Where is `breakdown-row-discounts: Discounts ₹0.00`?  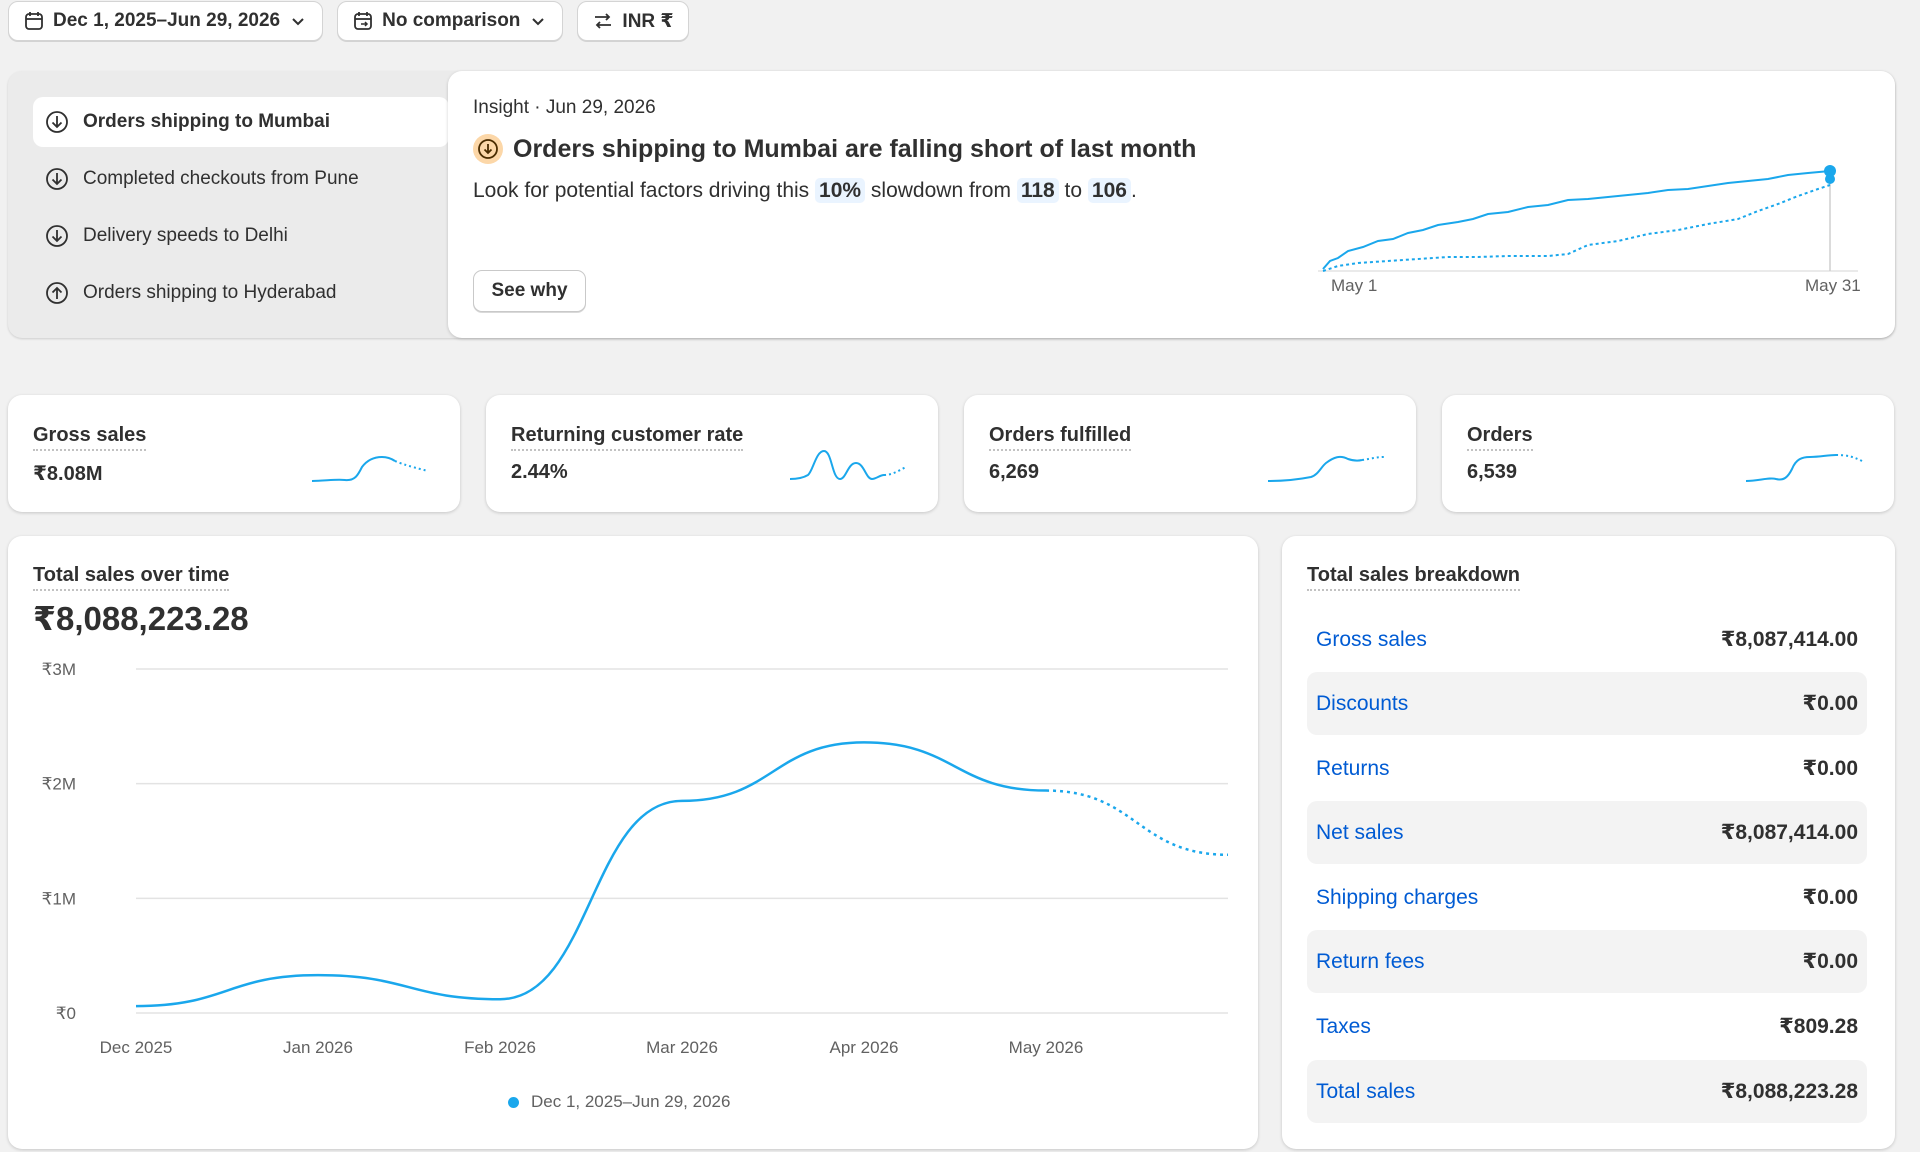 breakdown-row-discounts: Discounts ₹0.00 is located at coordinates (1587, 703).